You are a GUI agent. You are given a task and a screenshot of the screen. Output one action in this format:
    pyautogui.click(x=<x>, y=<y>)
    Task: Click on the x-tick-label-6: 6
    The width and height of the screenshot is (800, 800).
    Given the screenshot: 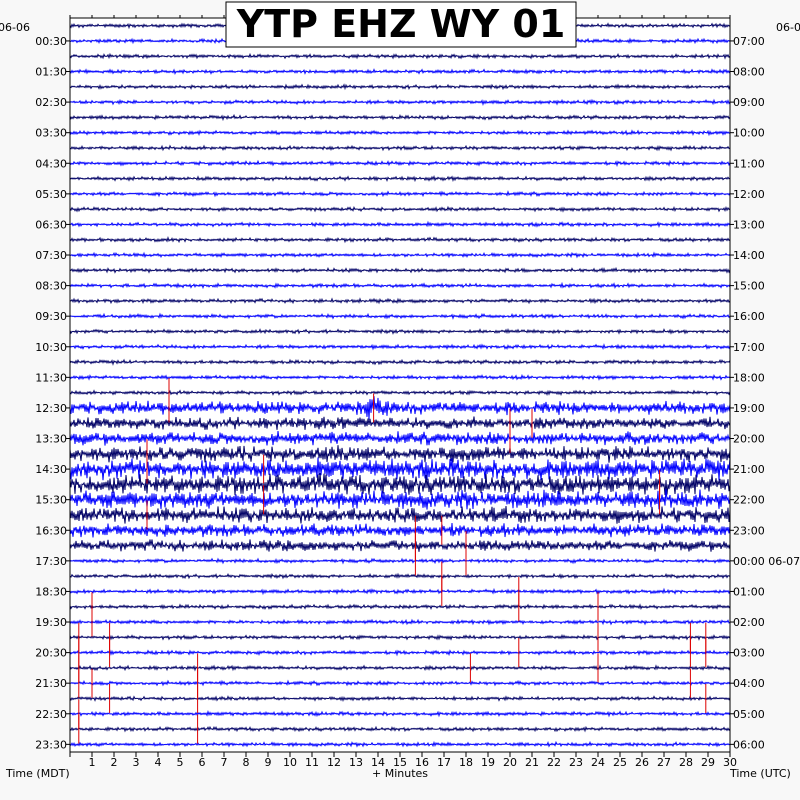 What is the action you would take?
    pyautogui.click(x=202, y=762)
    